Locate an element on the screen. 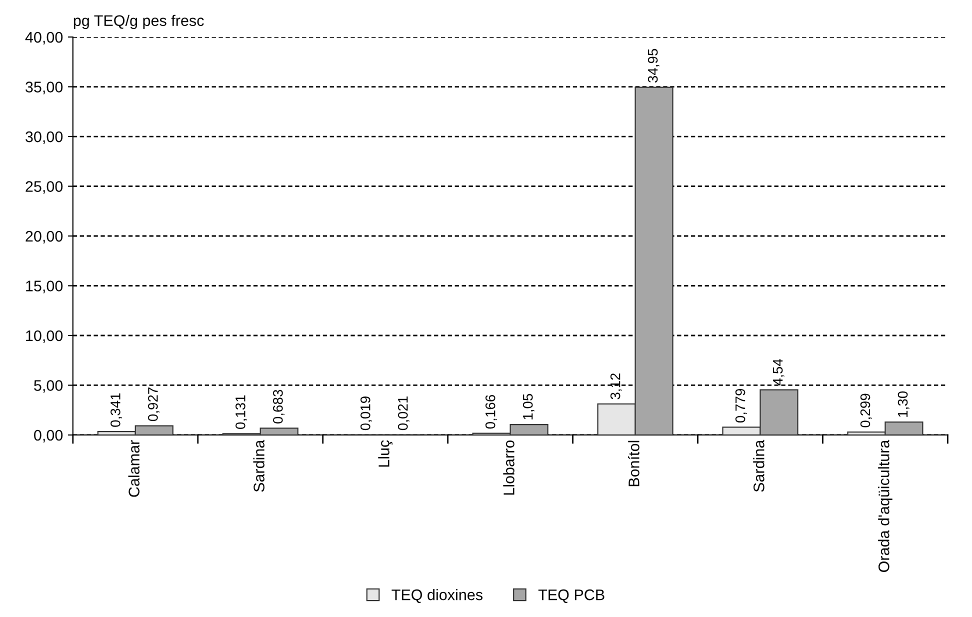 The image size is (972, 617). y-tick-label: 40,00 is located at coordinates (44, 38).